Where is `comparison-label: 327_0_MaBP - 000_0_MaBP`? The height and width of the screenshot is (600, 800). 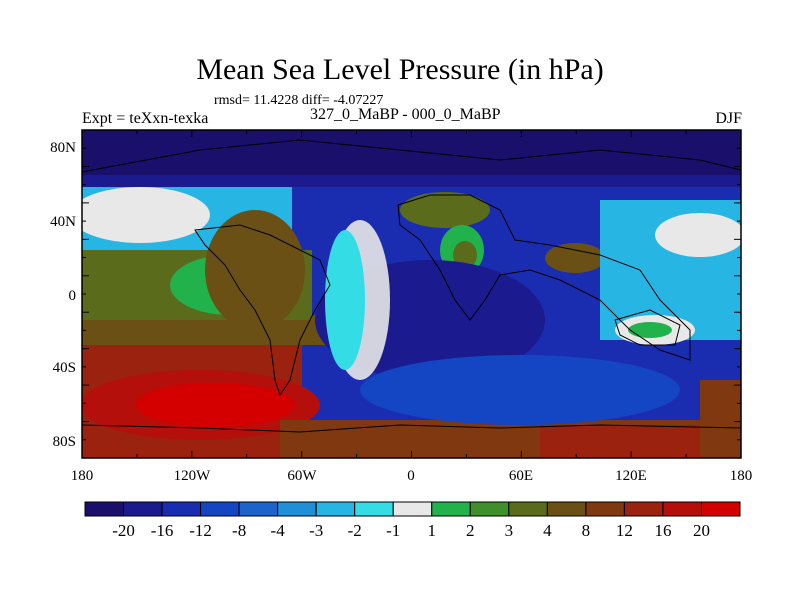
comparison-label: 327_0_MaBP - 000_0_MaBP is located at coordinates (405, 114).